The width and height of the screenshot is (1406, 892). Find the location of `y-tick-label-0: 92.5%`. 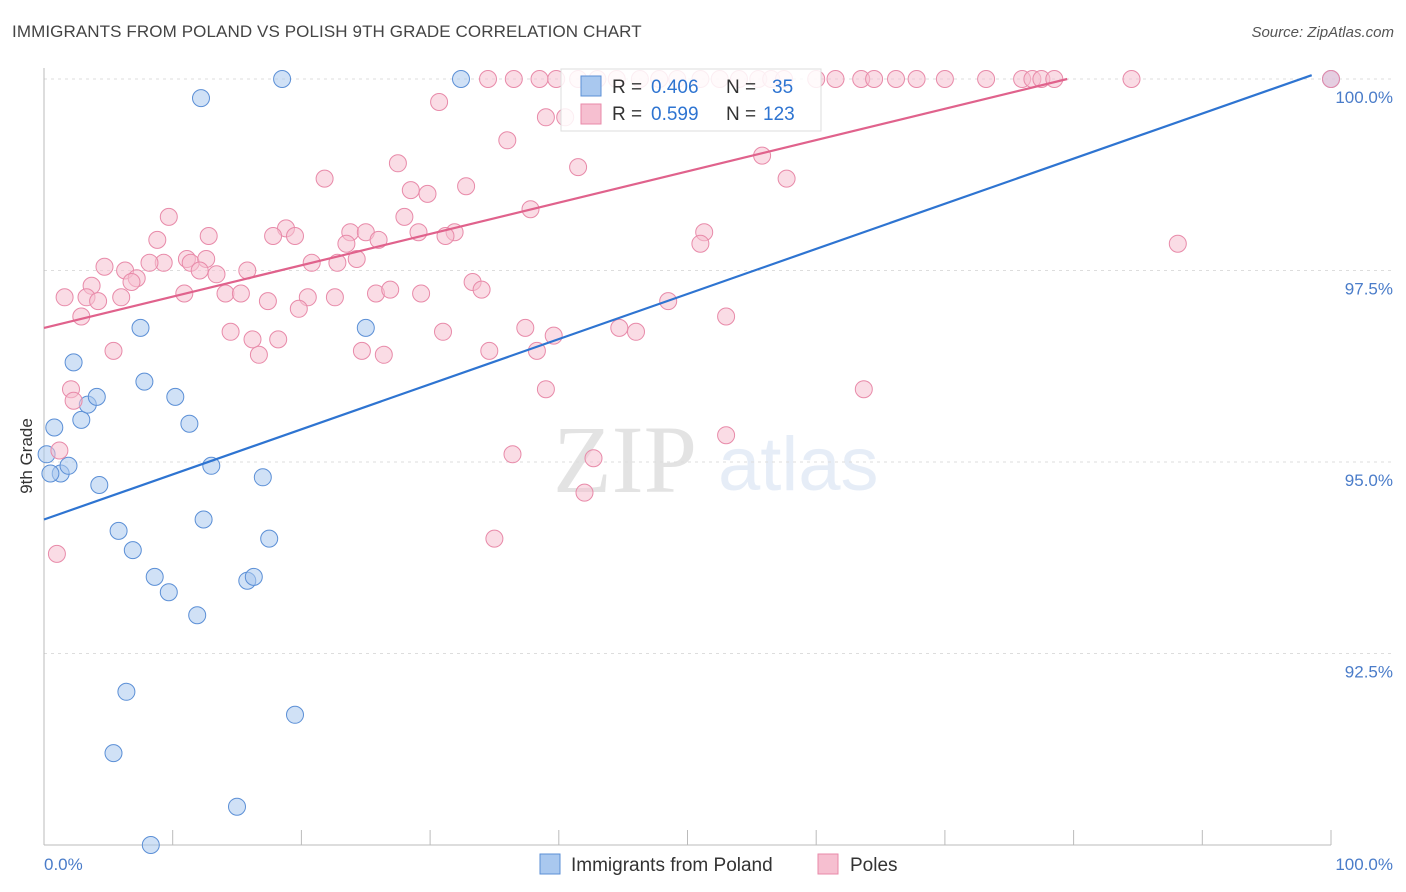

y-tick-label-0: 92.5% is located at coordinates (1369, 672).